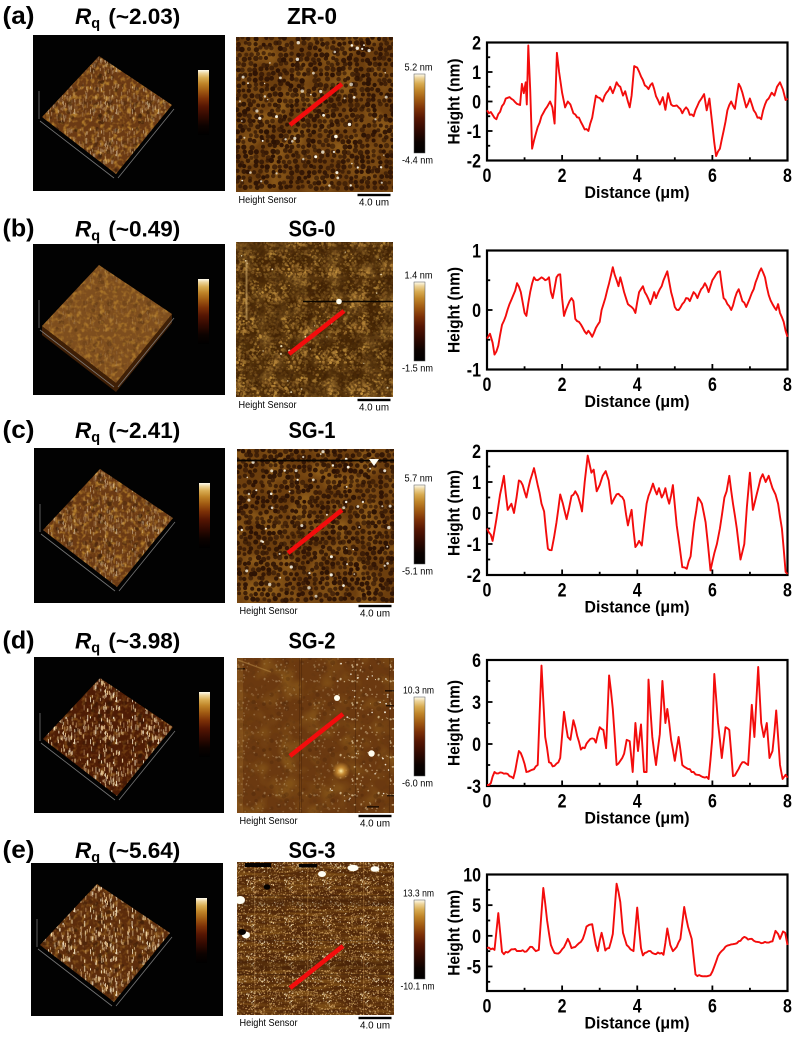  Describe the element at coordinates (419, 276) in the screenshot. I see `svg-text: 1.4 nm` at that location.